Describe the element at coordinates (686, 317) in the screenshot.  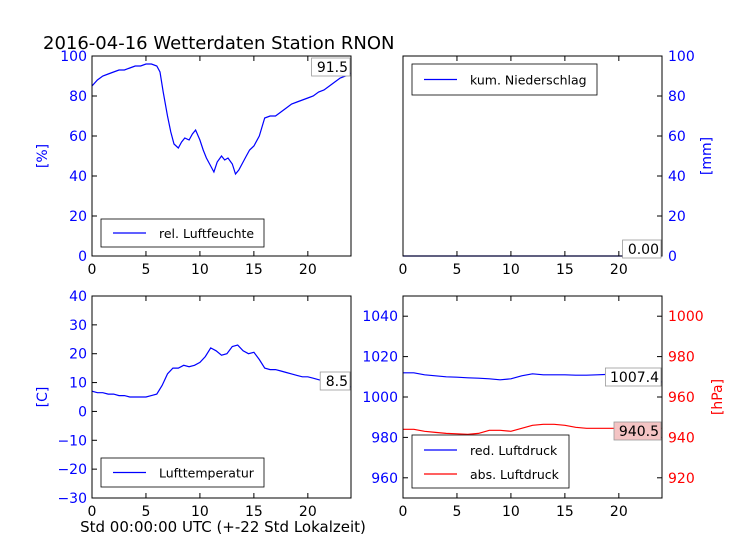
I see `ytick-right-label: 1000` at that location.